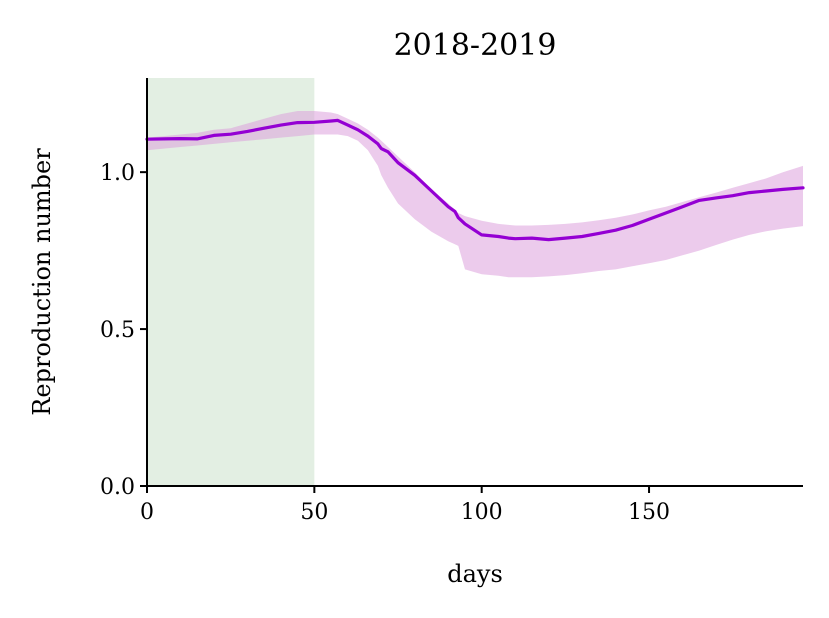  I want to click on y-tick-label: 0.5, so click(117, 330).